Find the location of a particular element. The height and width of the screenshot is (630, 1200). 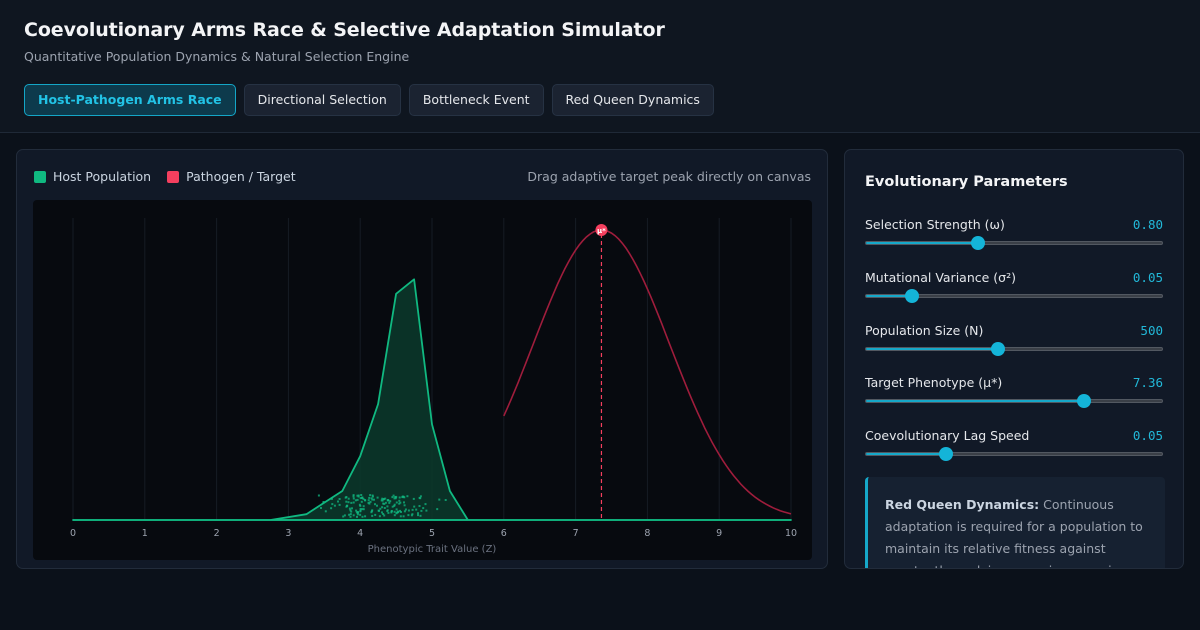

selection-strength-slider is located at coordinates (1014, 243).